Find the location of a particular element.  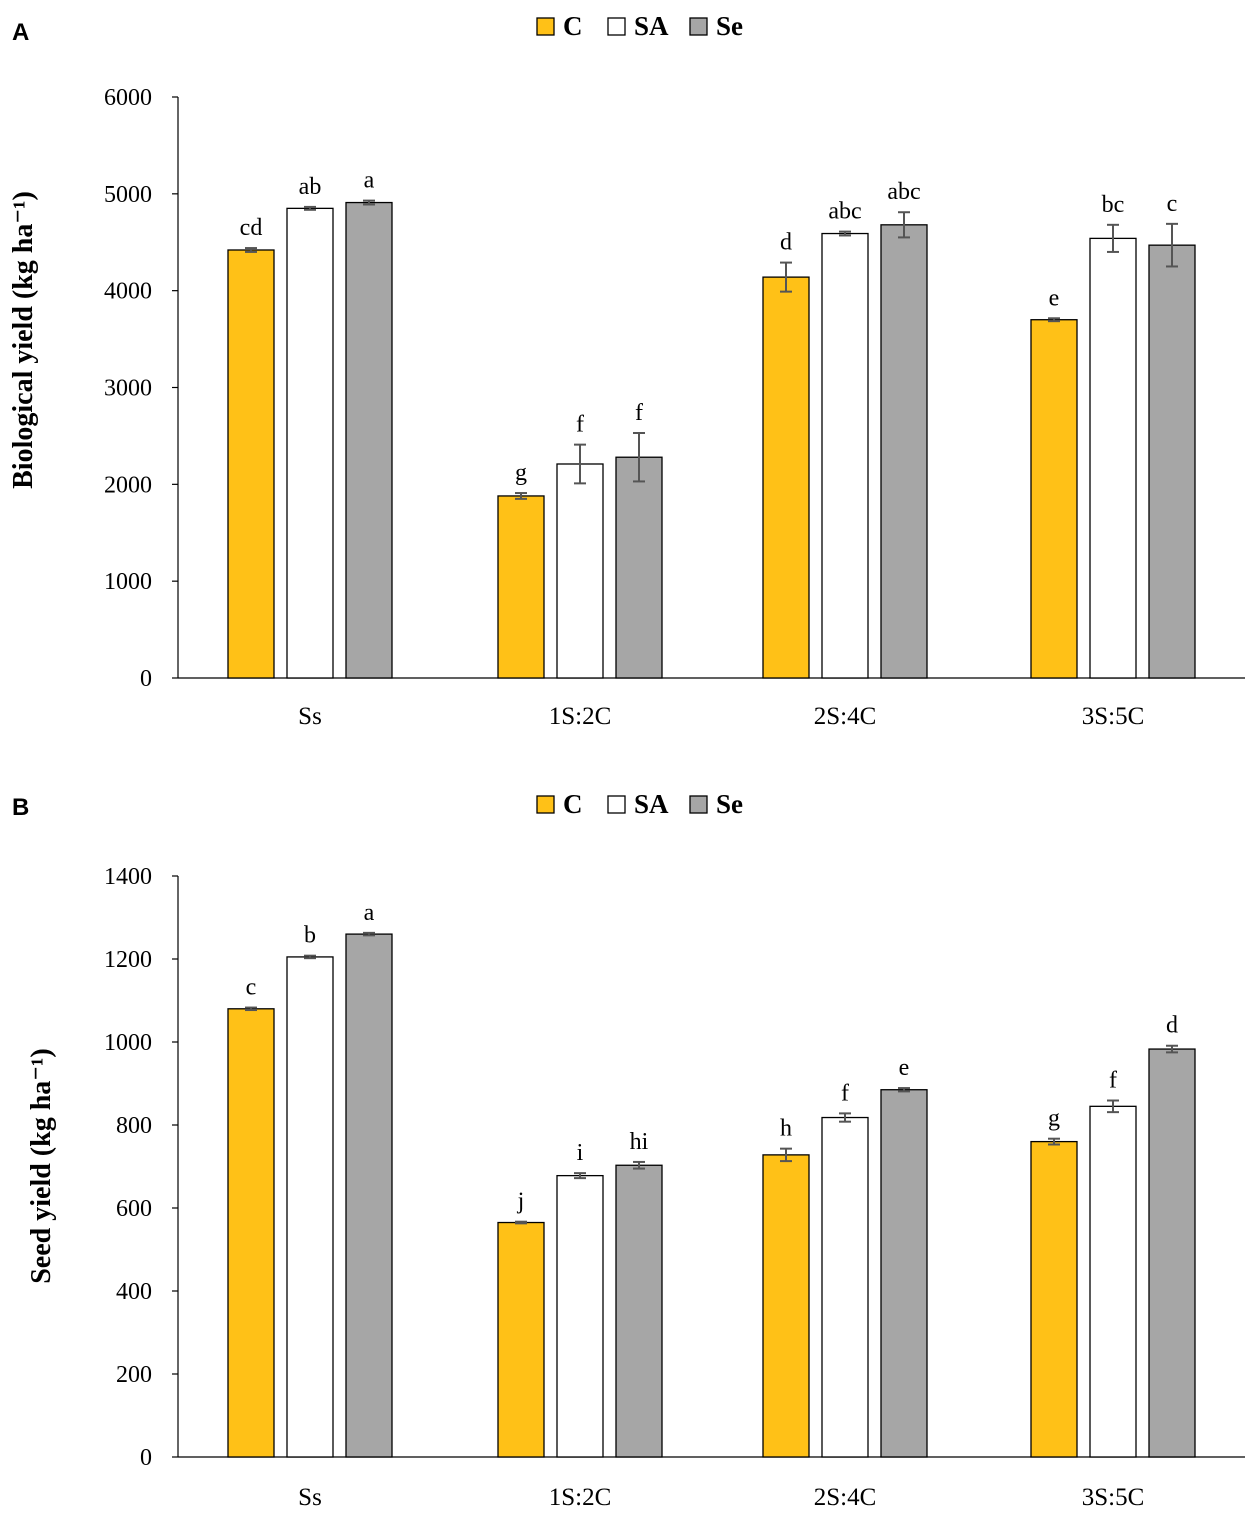

significance-letter: ab is located at coordinates (310, 187).